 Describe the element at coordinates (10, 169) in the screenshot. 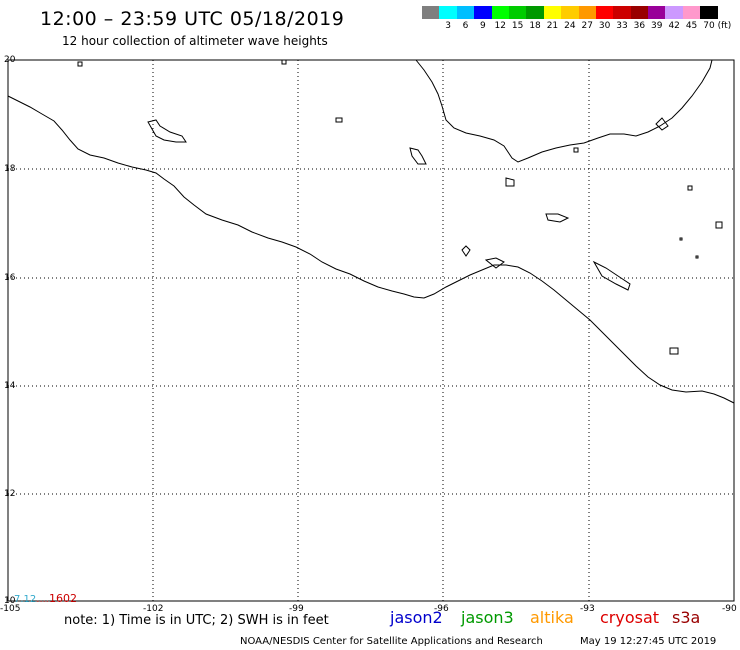

I see `lat-label: 18` at that location.